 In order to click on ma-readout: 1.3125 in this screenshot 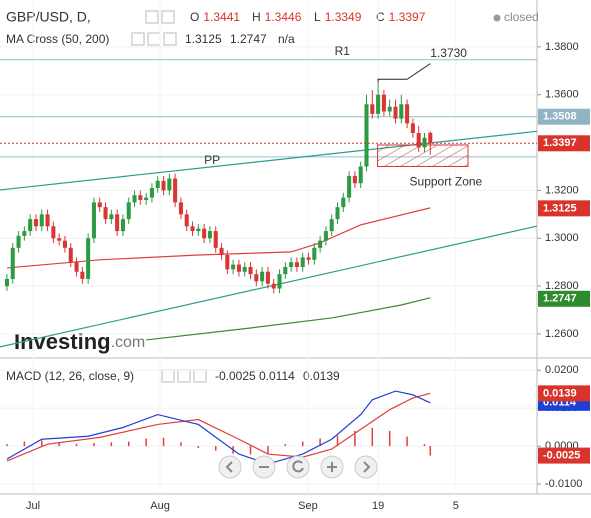, I will do `click(203, 39)`.